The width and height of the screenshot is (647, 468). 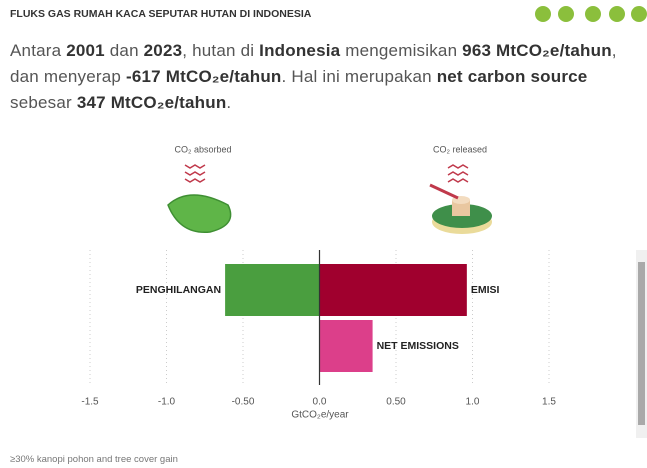 What do you see at coordinates (43, 102) in the screenshot?
I see `headline-segment: sebesar` at bounding box center [43, 102].